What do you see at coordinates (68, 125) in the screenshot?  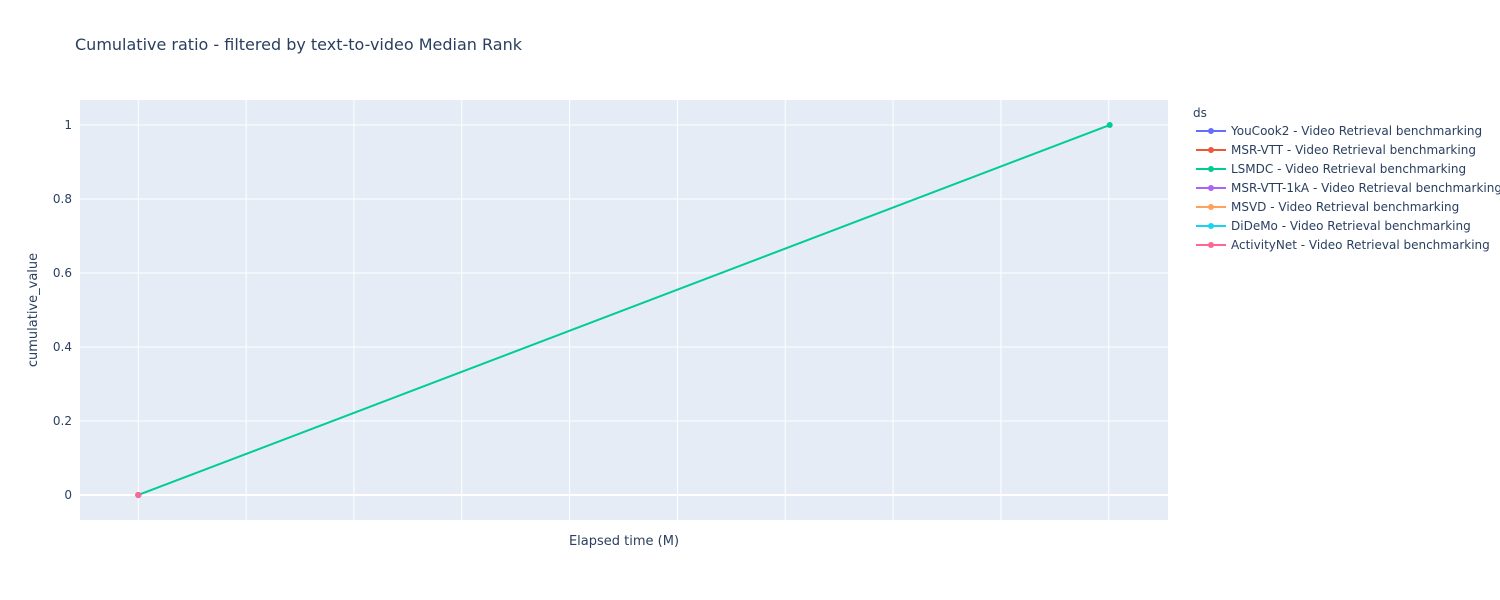 I see `y-tick-label: 1` at bounding box center [68, 125].